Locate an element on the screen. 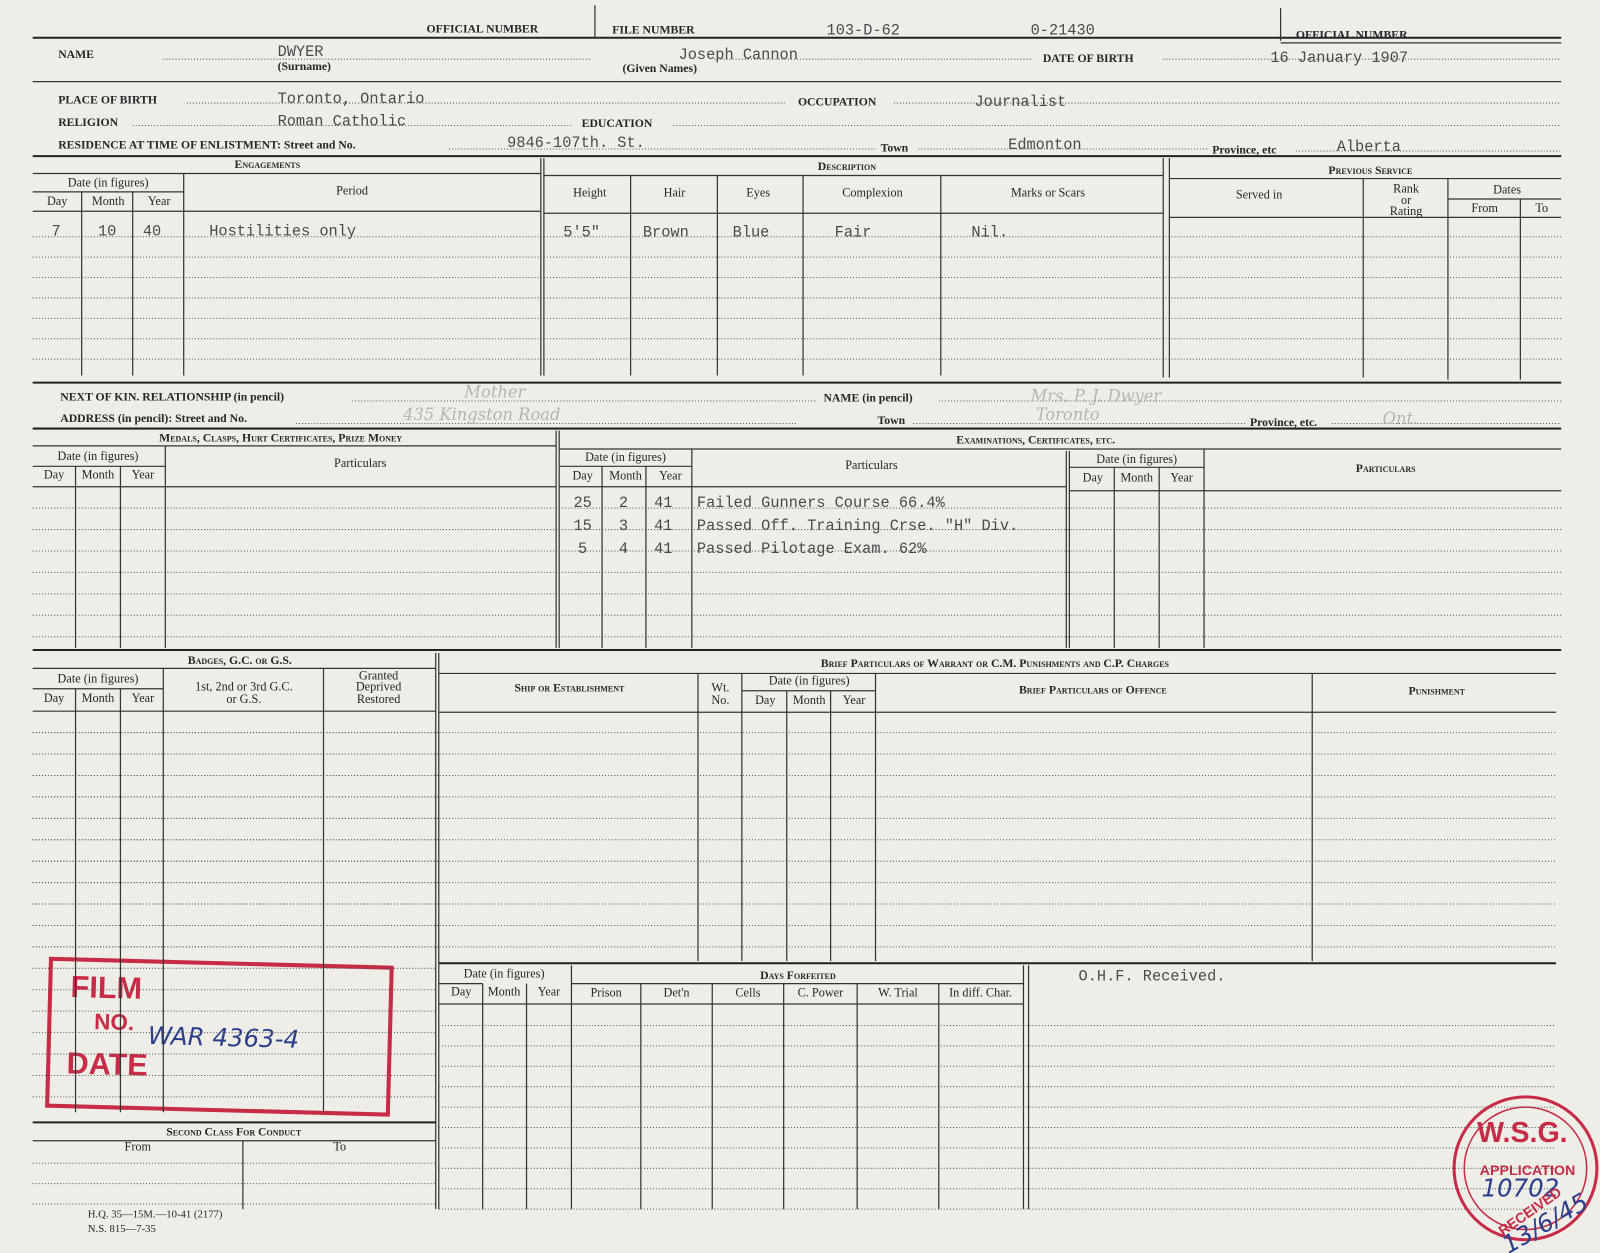 The height and width of the screenshot is (1253, 1600). status-header: Restored is located at coordinates (379, 699).